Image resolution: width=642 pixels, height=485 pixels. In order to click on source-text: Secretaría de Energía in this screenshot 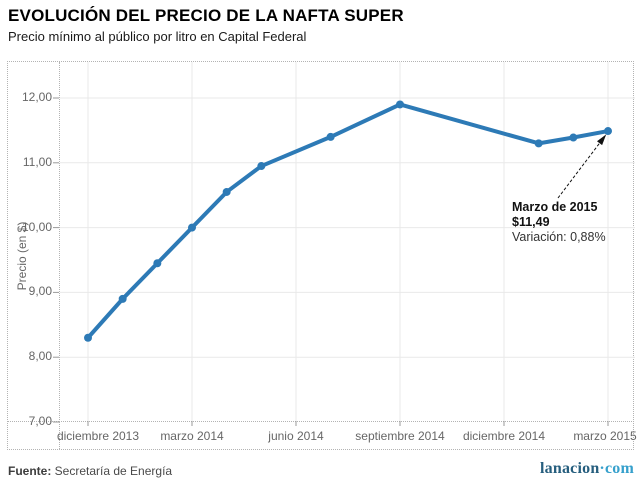, I will do `click(112, 471)`.